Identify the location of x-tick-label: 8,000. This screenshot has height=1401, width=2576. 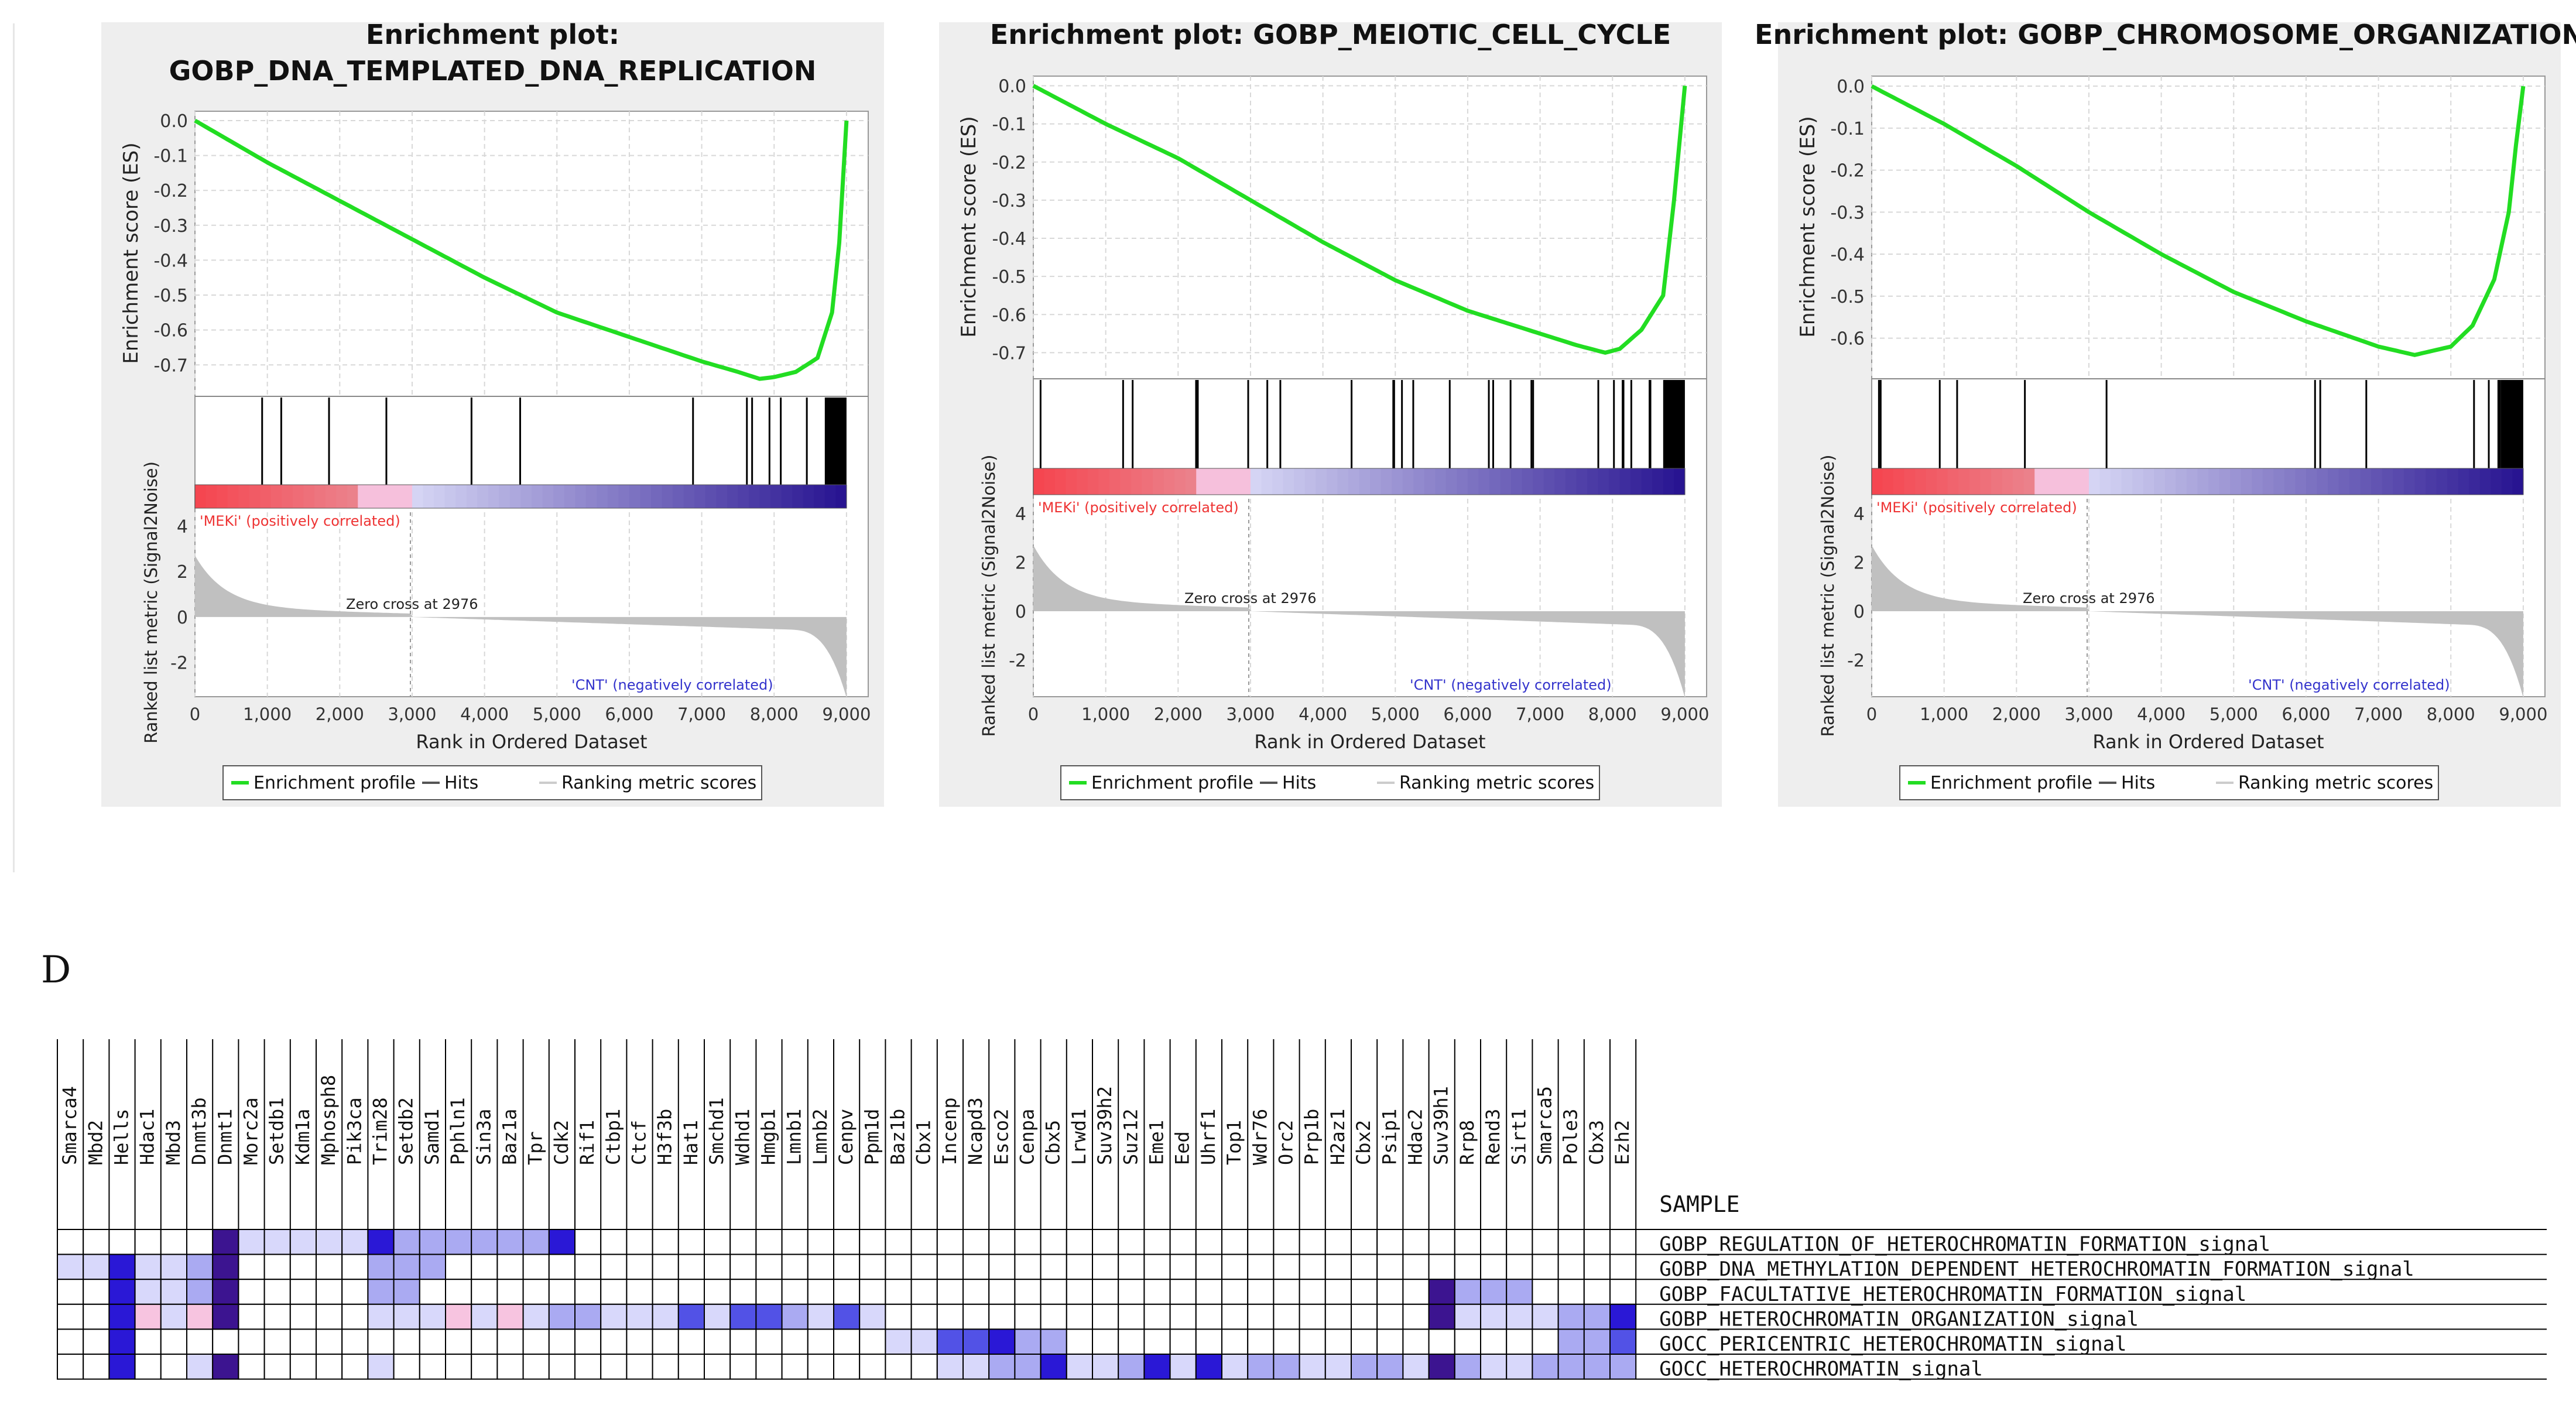
(1612, 714).